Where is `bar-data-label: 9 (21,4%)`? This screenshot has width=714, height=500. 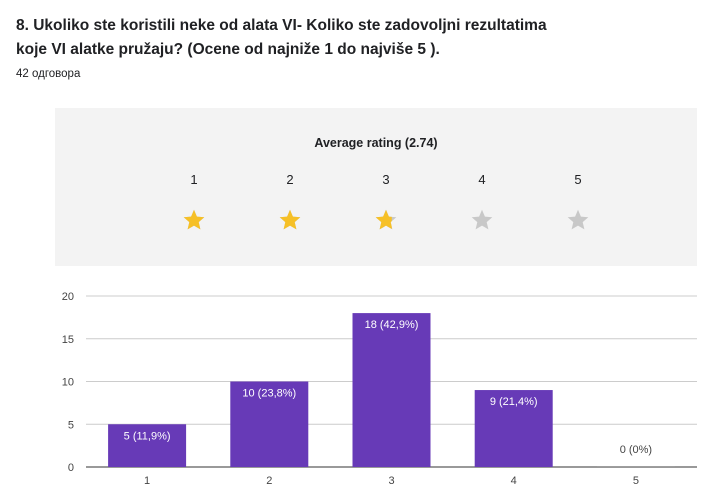 bar-data-label: 9 (21,4%) is located at coordinates (514, 402).